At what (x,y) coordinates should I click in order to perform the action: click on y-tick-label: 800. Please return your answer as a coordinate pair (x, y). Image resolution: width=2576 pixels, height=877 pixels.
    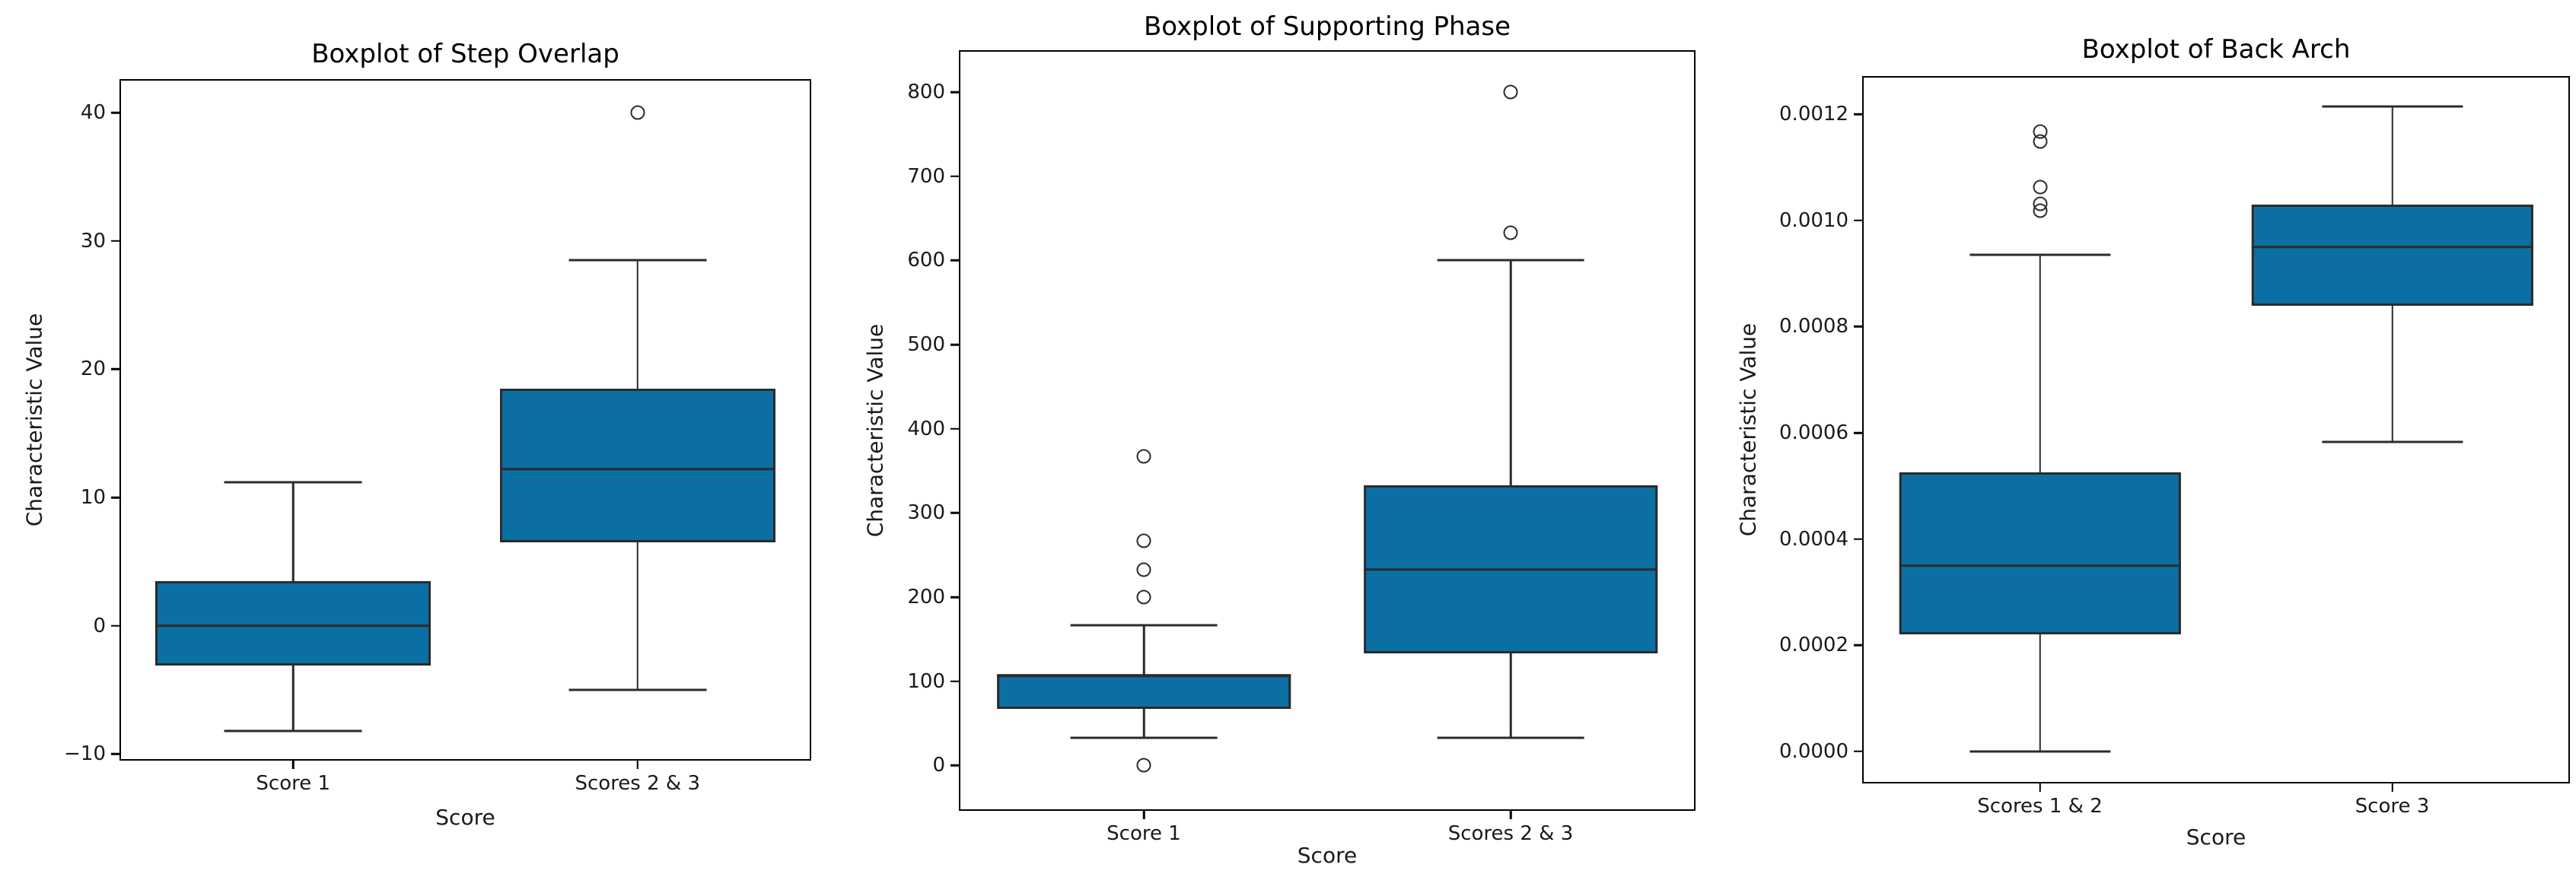
    Looking at the image, I should click on (926, 92).